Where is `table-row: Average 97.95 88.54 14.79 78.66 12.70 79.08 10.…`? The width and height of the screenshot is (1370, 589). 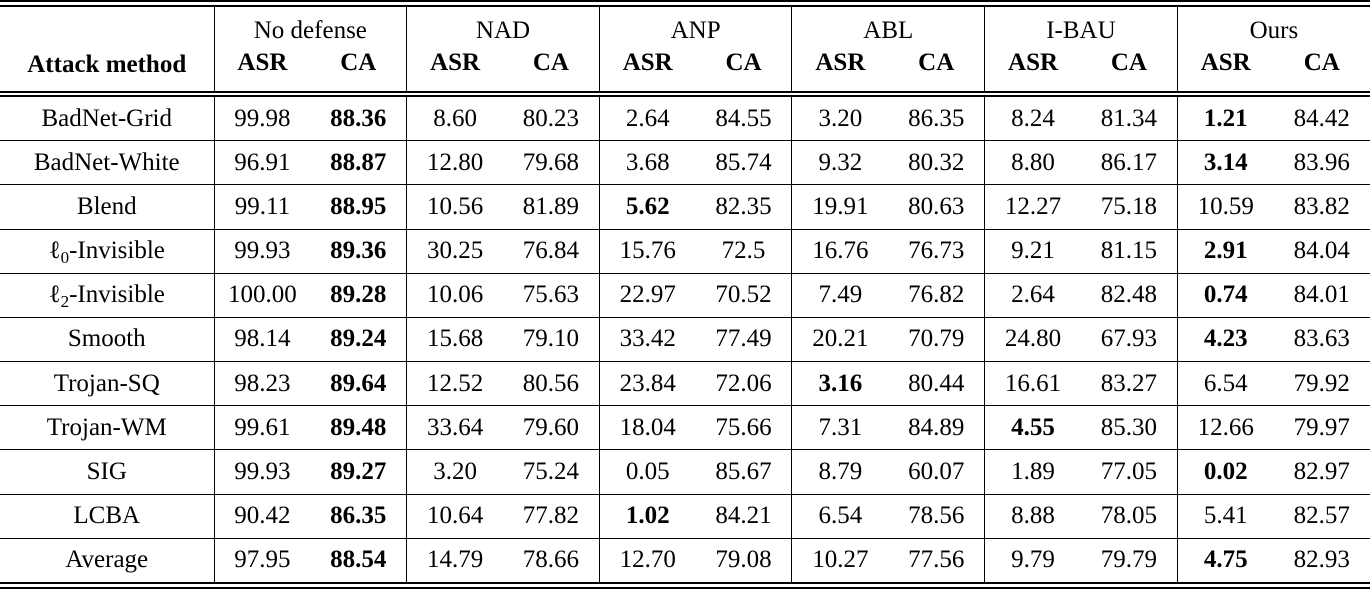
table-row: Average 97.95 88.54 14.79 78.66 12.70 79.08 10.… is located at coordinates (685, 561).